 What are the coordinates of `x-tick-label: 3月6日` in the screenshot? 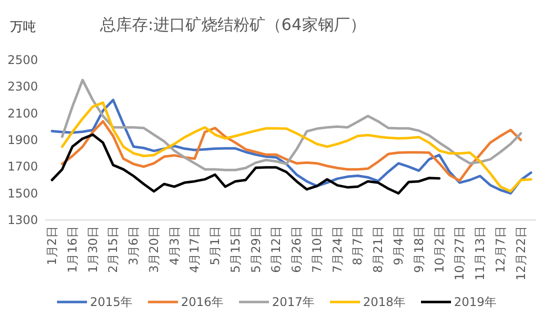 It's located at (133, 246).